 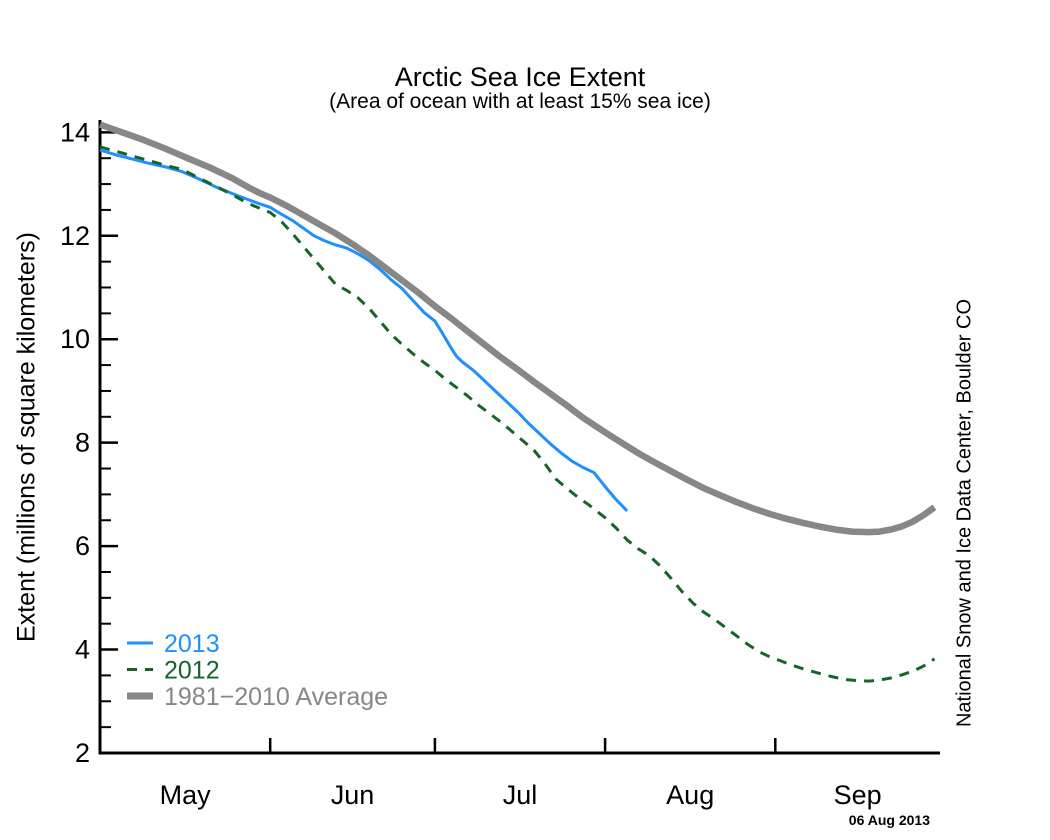 What do you see at coordinates (186, 795) in the screenshot?
I see `x-month-label: May` at bounding box center [186, 795].